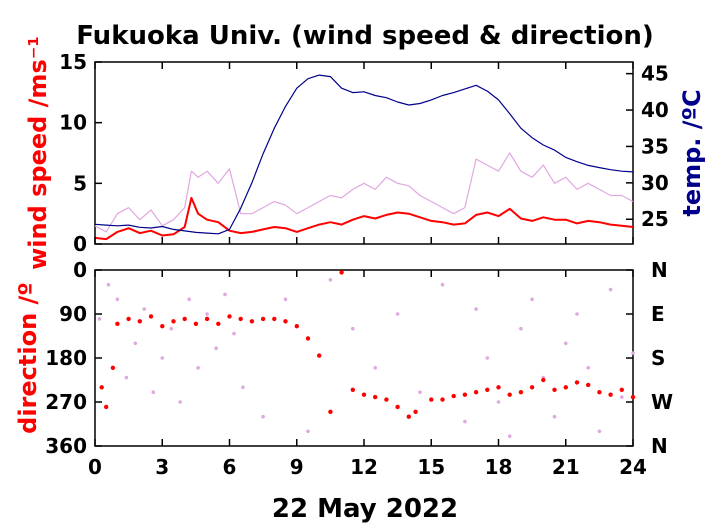 The image size is (720, 530). I want to click on temperature-tick-label: 25, so click(655, 219).